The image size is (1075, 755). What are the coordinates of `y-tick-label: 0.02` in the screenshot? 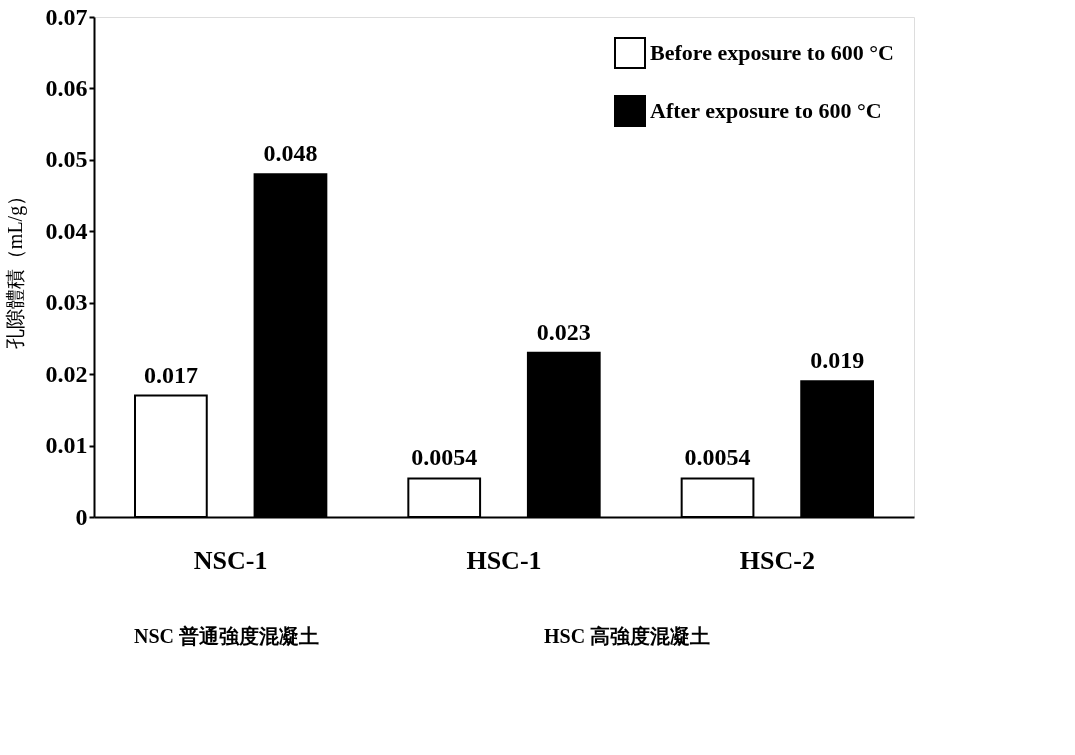 It's located at (66, 373).